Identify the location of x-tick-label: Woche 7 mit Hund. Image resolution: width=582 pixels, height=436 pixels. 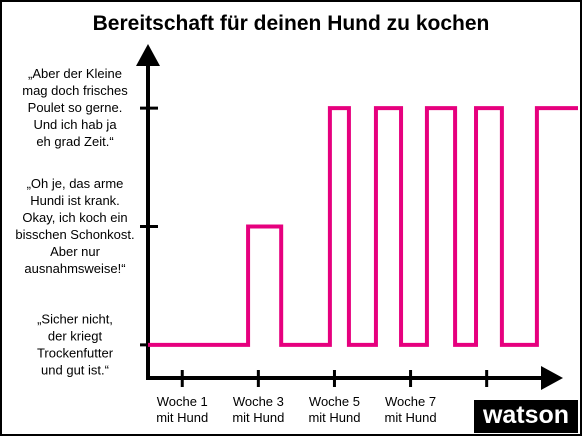
(411, 409).